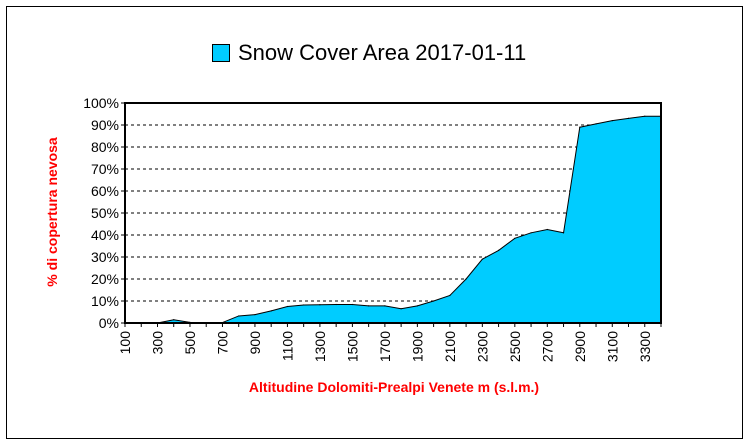 This screenshot has height=447, width=751. I want to click on y-tick-label: 10%, so click(105, 301).